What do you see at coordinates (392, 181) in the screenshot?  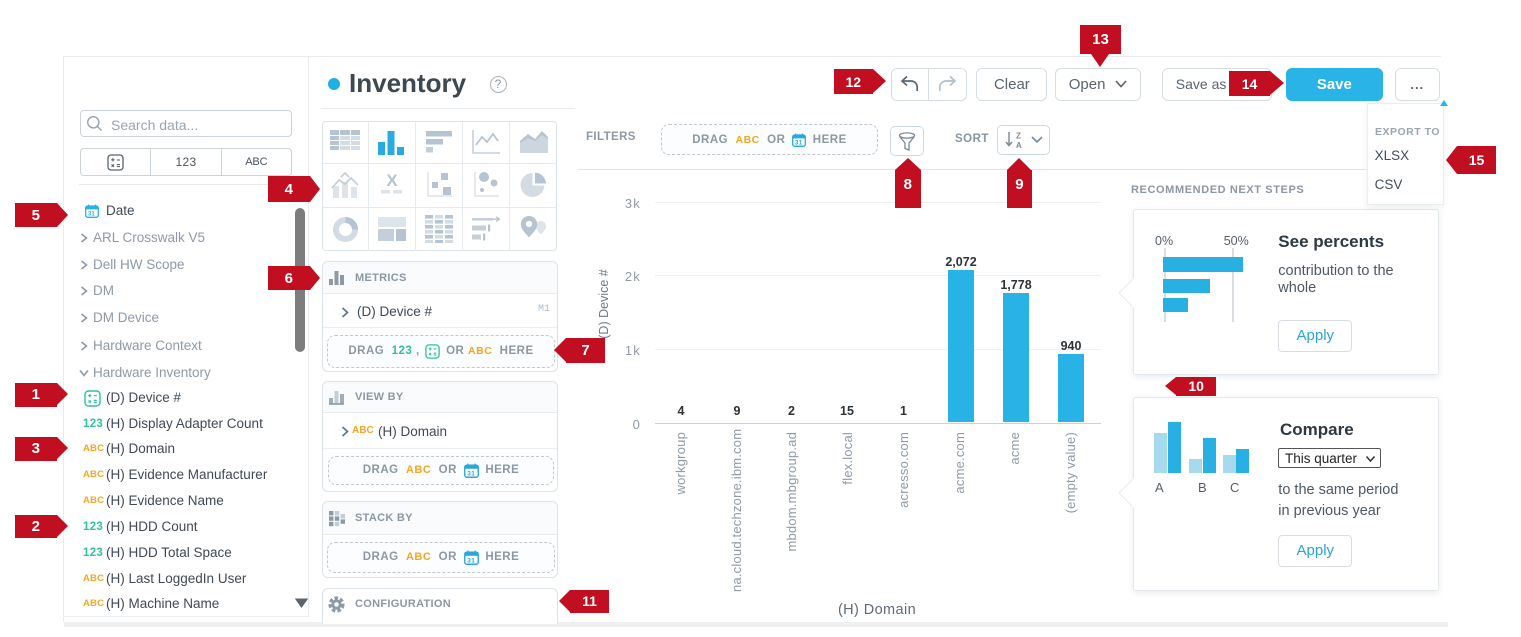 I see `svg-text: X` at bounding box center [392, 181].